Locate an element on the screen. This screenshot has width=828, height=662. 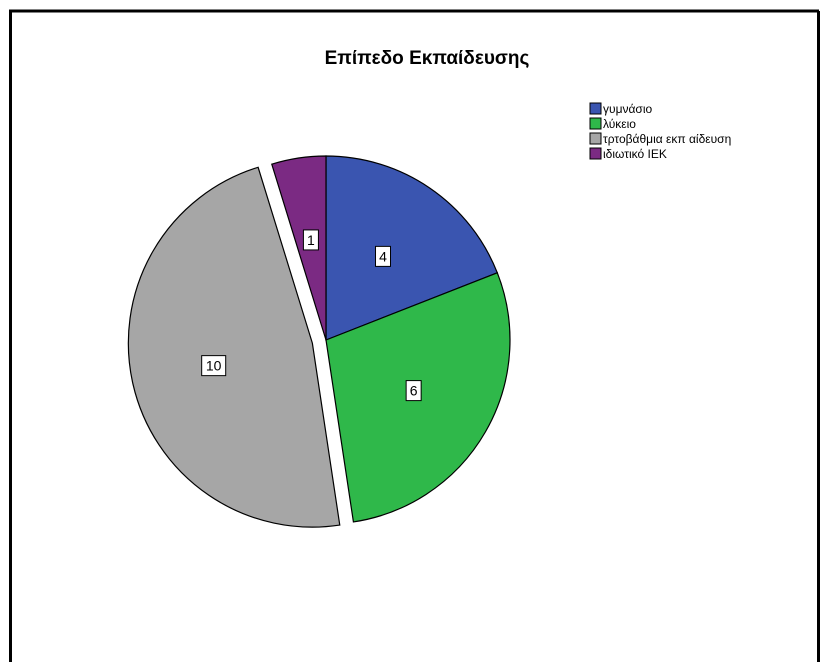
value-label-gymnasio: 4 is located at coordinates (383, 256).